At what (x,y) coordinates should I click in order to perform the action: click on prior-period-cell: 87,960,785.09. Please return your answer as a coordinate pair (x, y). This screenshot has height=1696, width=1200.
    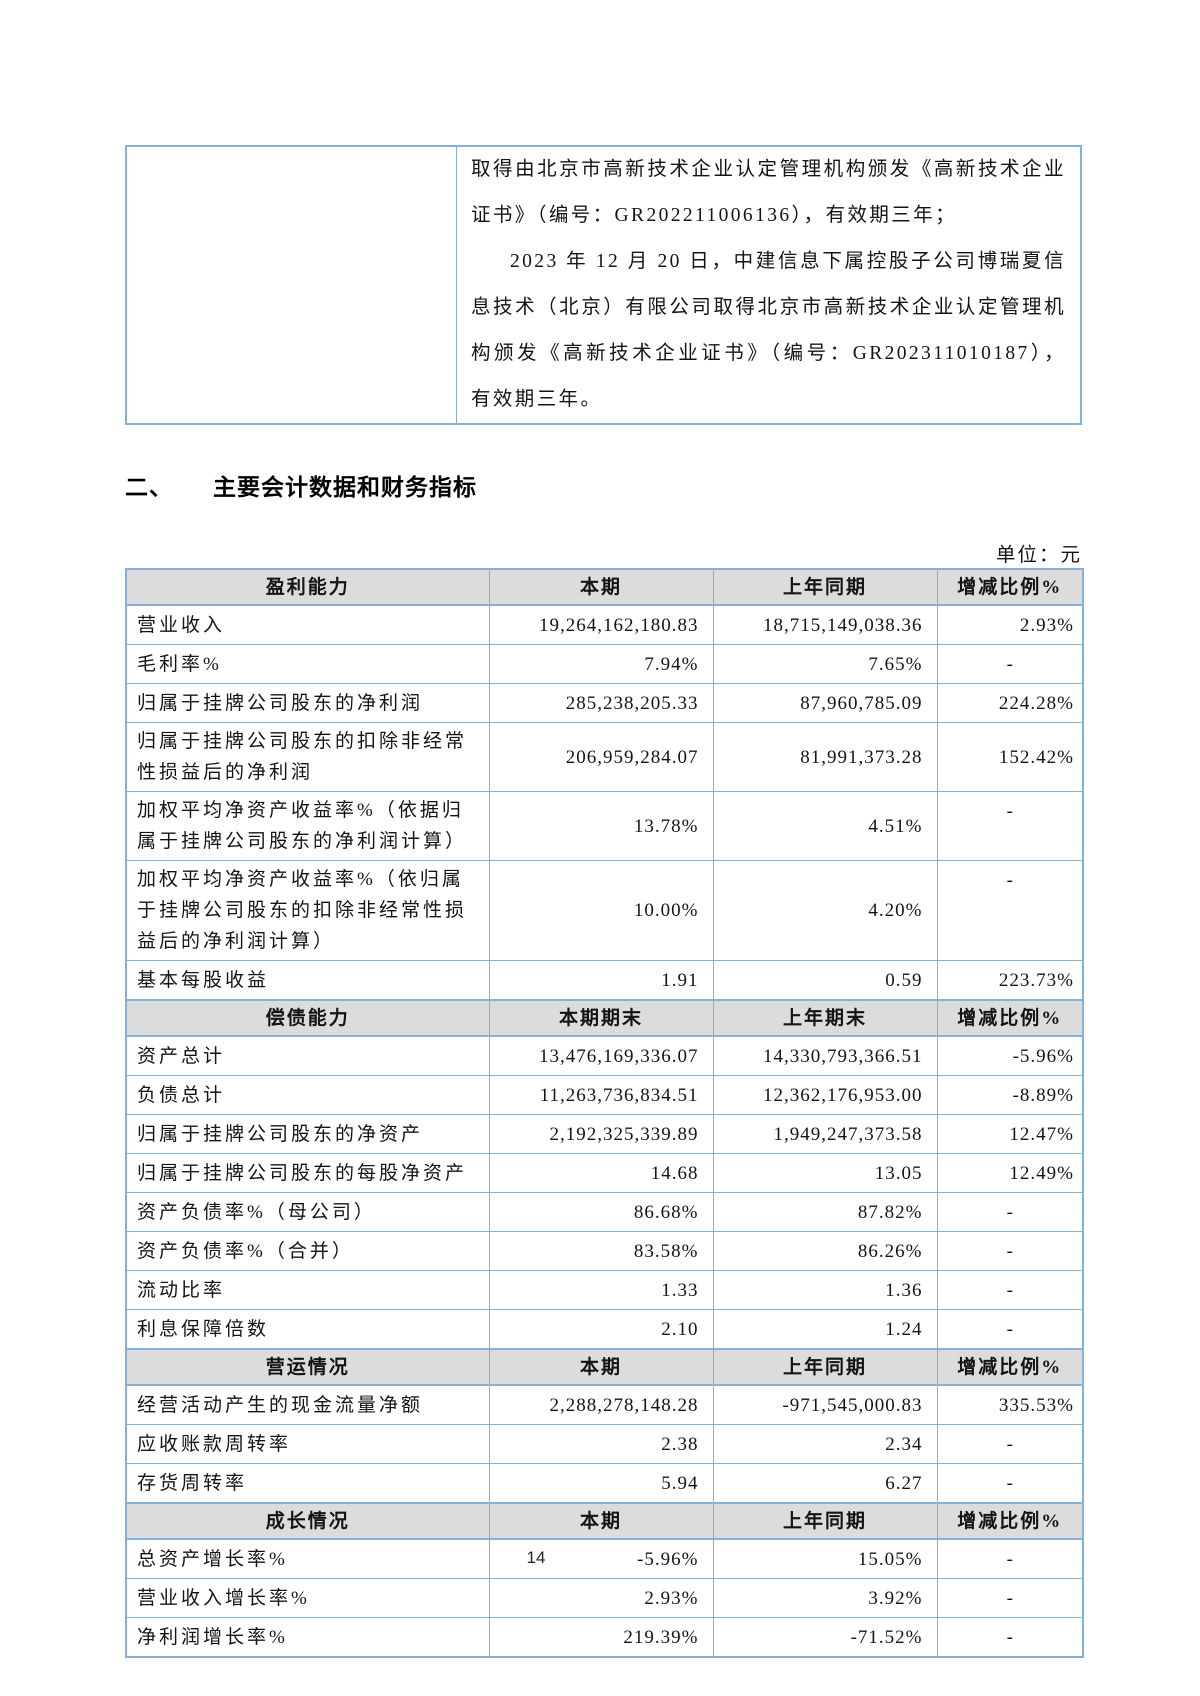
    Looking at the image, I should click on (825, 703).